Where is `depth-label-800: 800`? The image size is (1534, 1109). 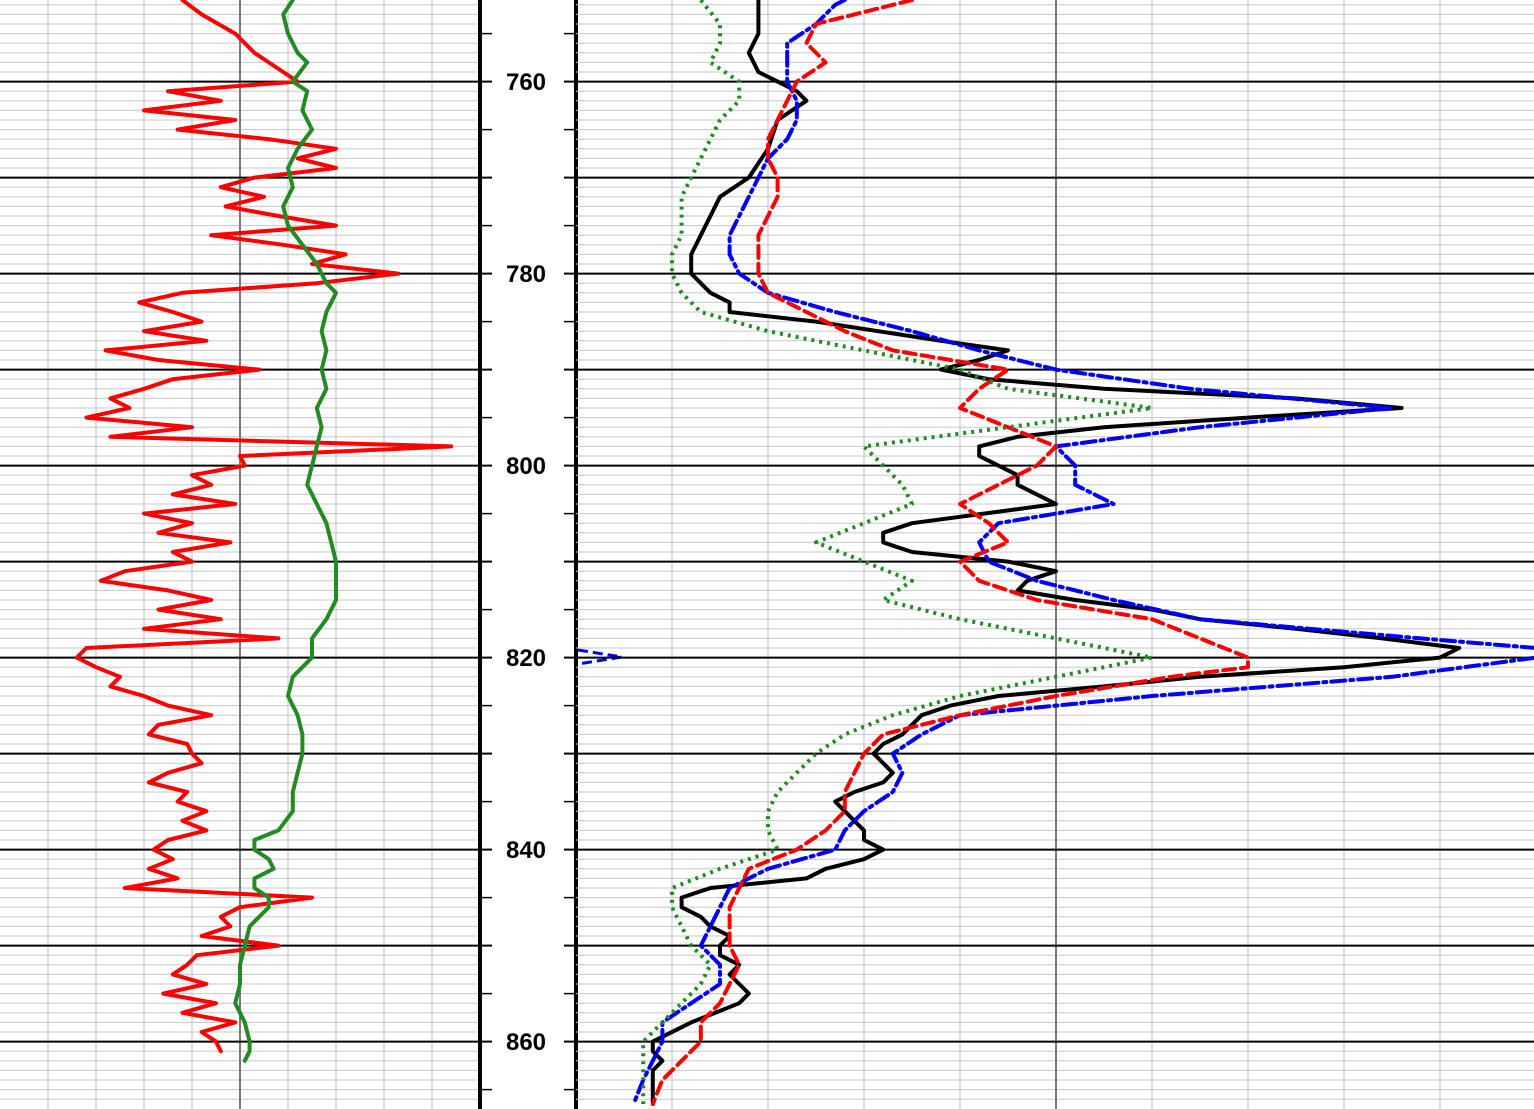
depth-label-800: 800 is located at coordinates (526, 466).